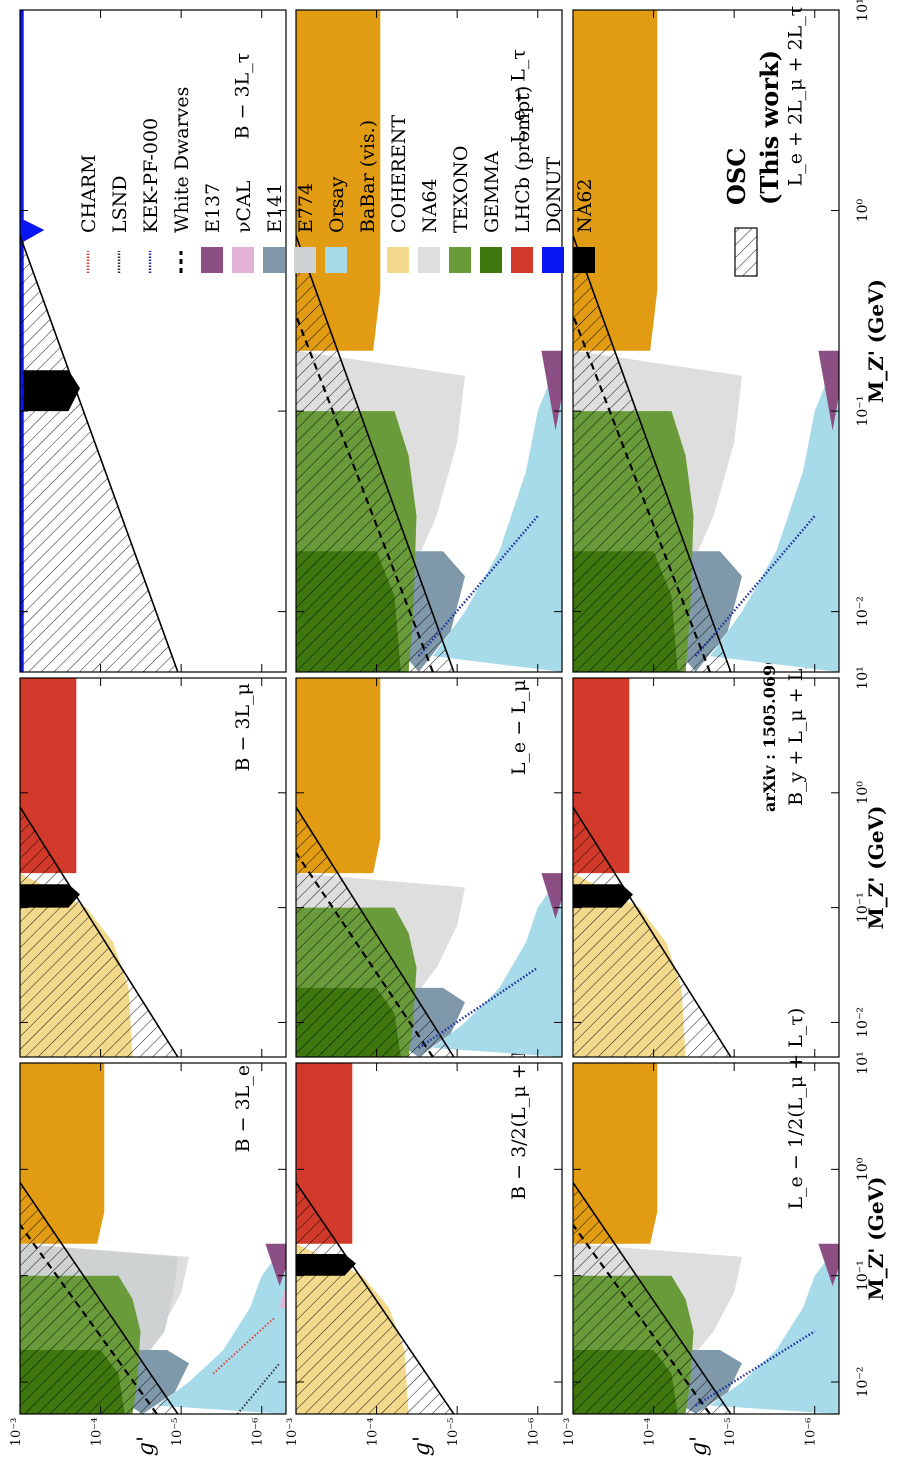 This screenshot has height=1461, width=899. What do you see at coordinates (275, 208) in the screenshot?
I see `legend-label: E141` at bounding box center [275, 208].